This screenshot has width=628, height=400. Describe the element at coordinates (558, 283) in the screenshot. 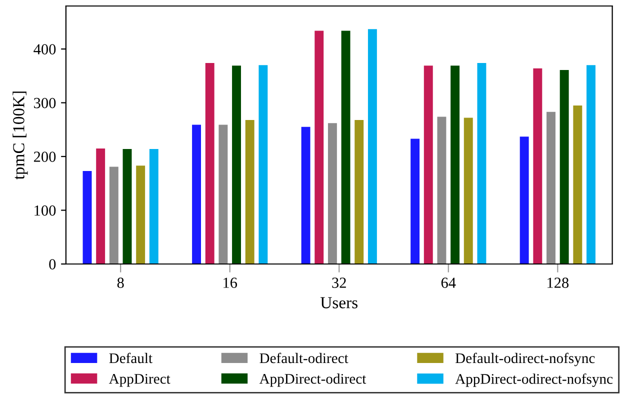

I see `x-tick-label: 128` at that location.